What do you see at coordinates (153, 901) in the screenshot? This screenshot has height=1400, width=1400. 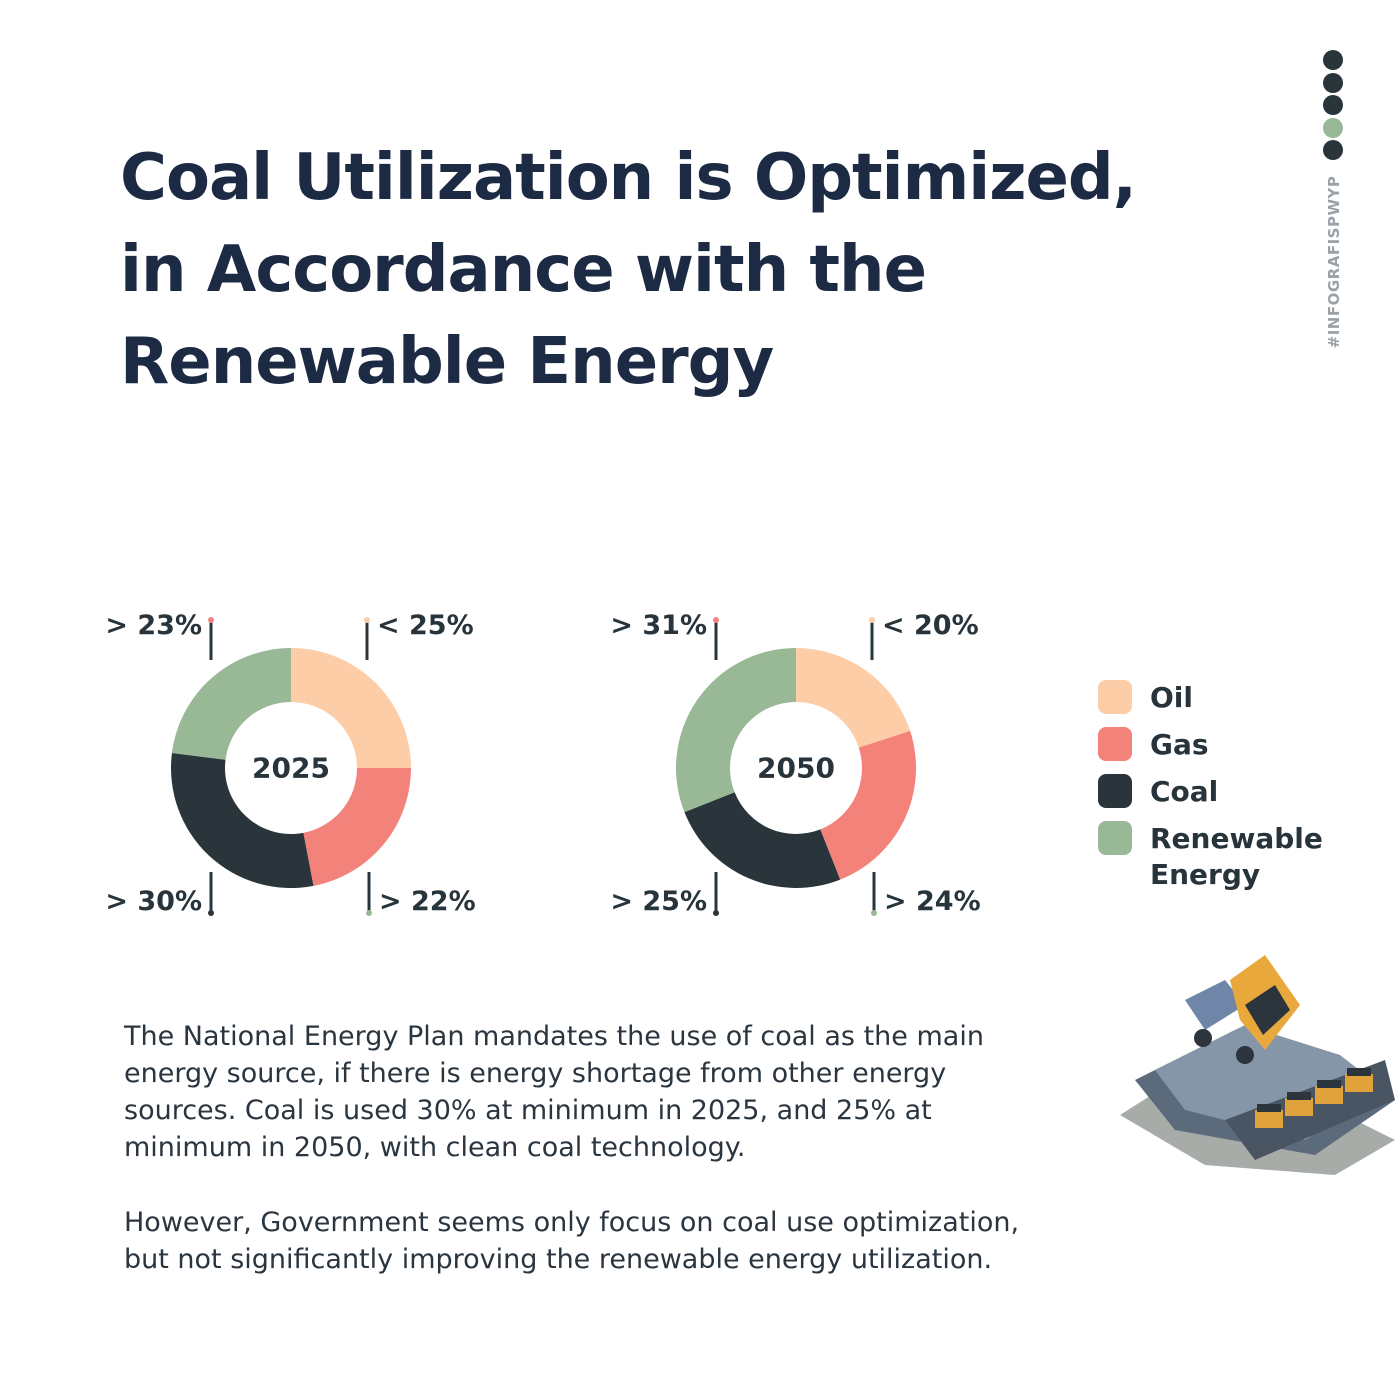 I see `data-label-coal: > 30%` at bounding box center [153, 901].